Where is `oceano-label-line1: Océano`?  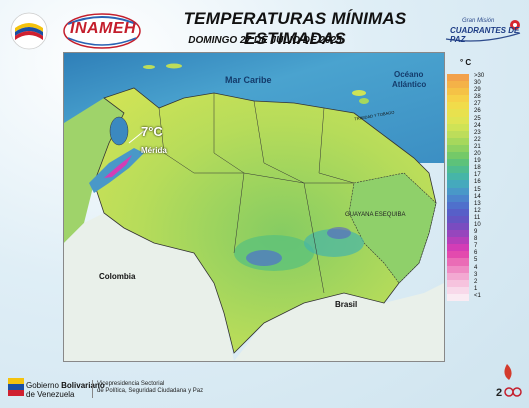
oceano-label-line1: Océano is located at coordinates (409, 74).